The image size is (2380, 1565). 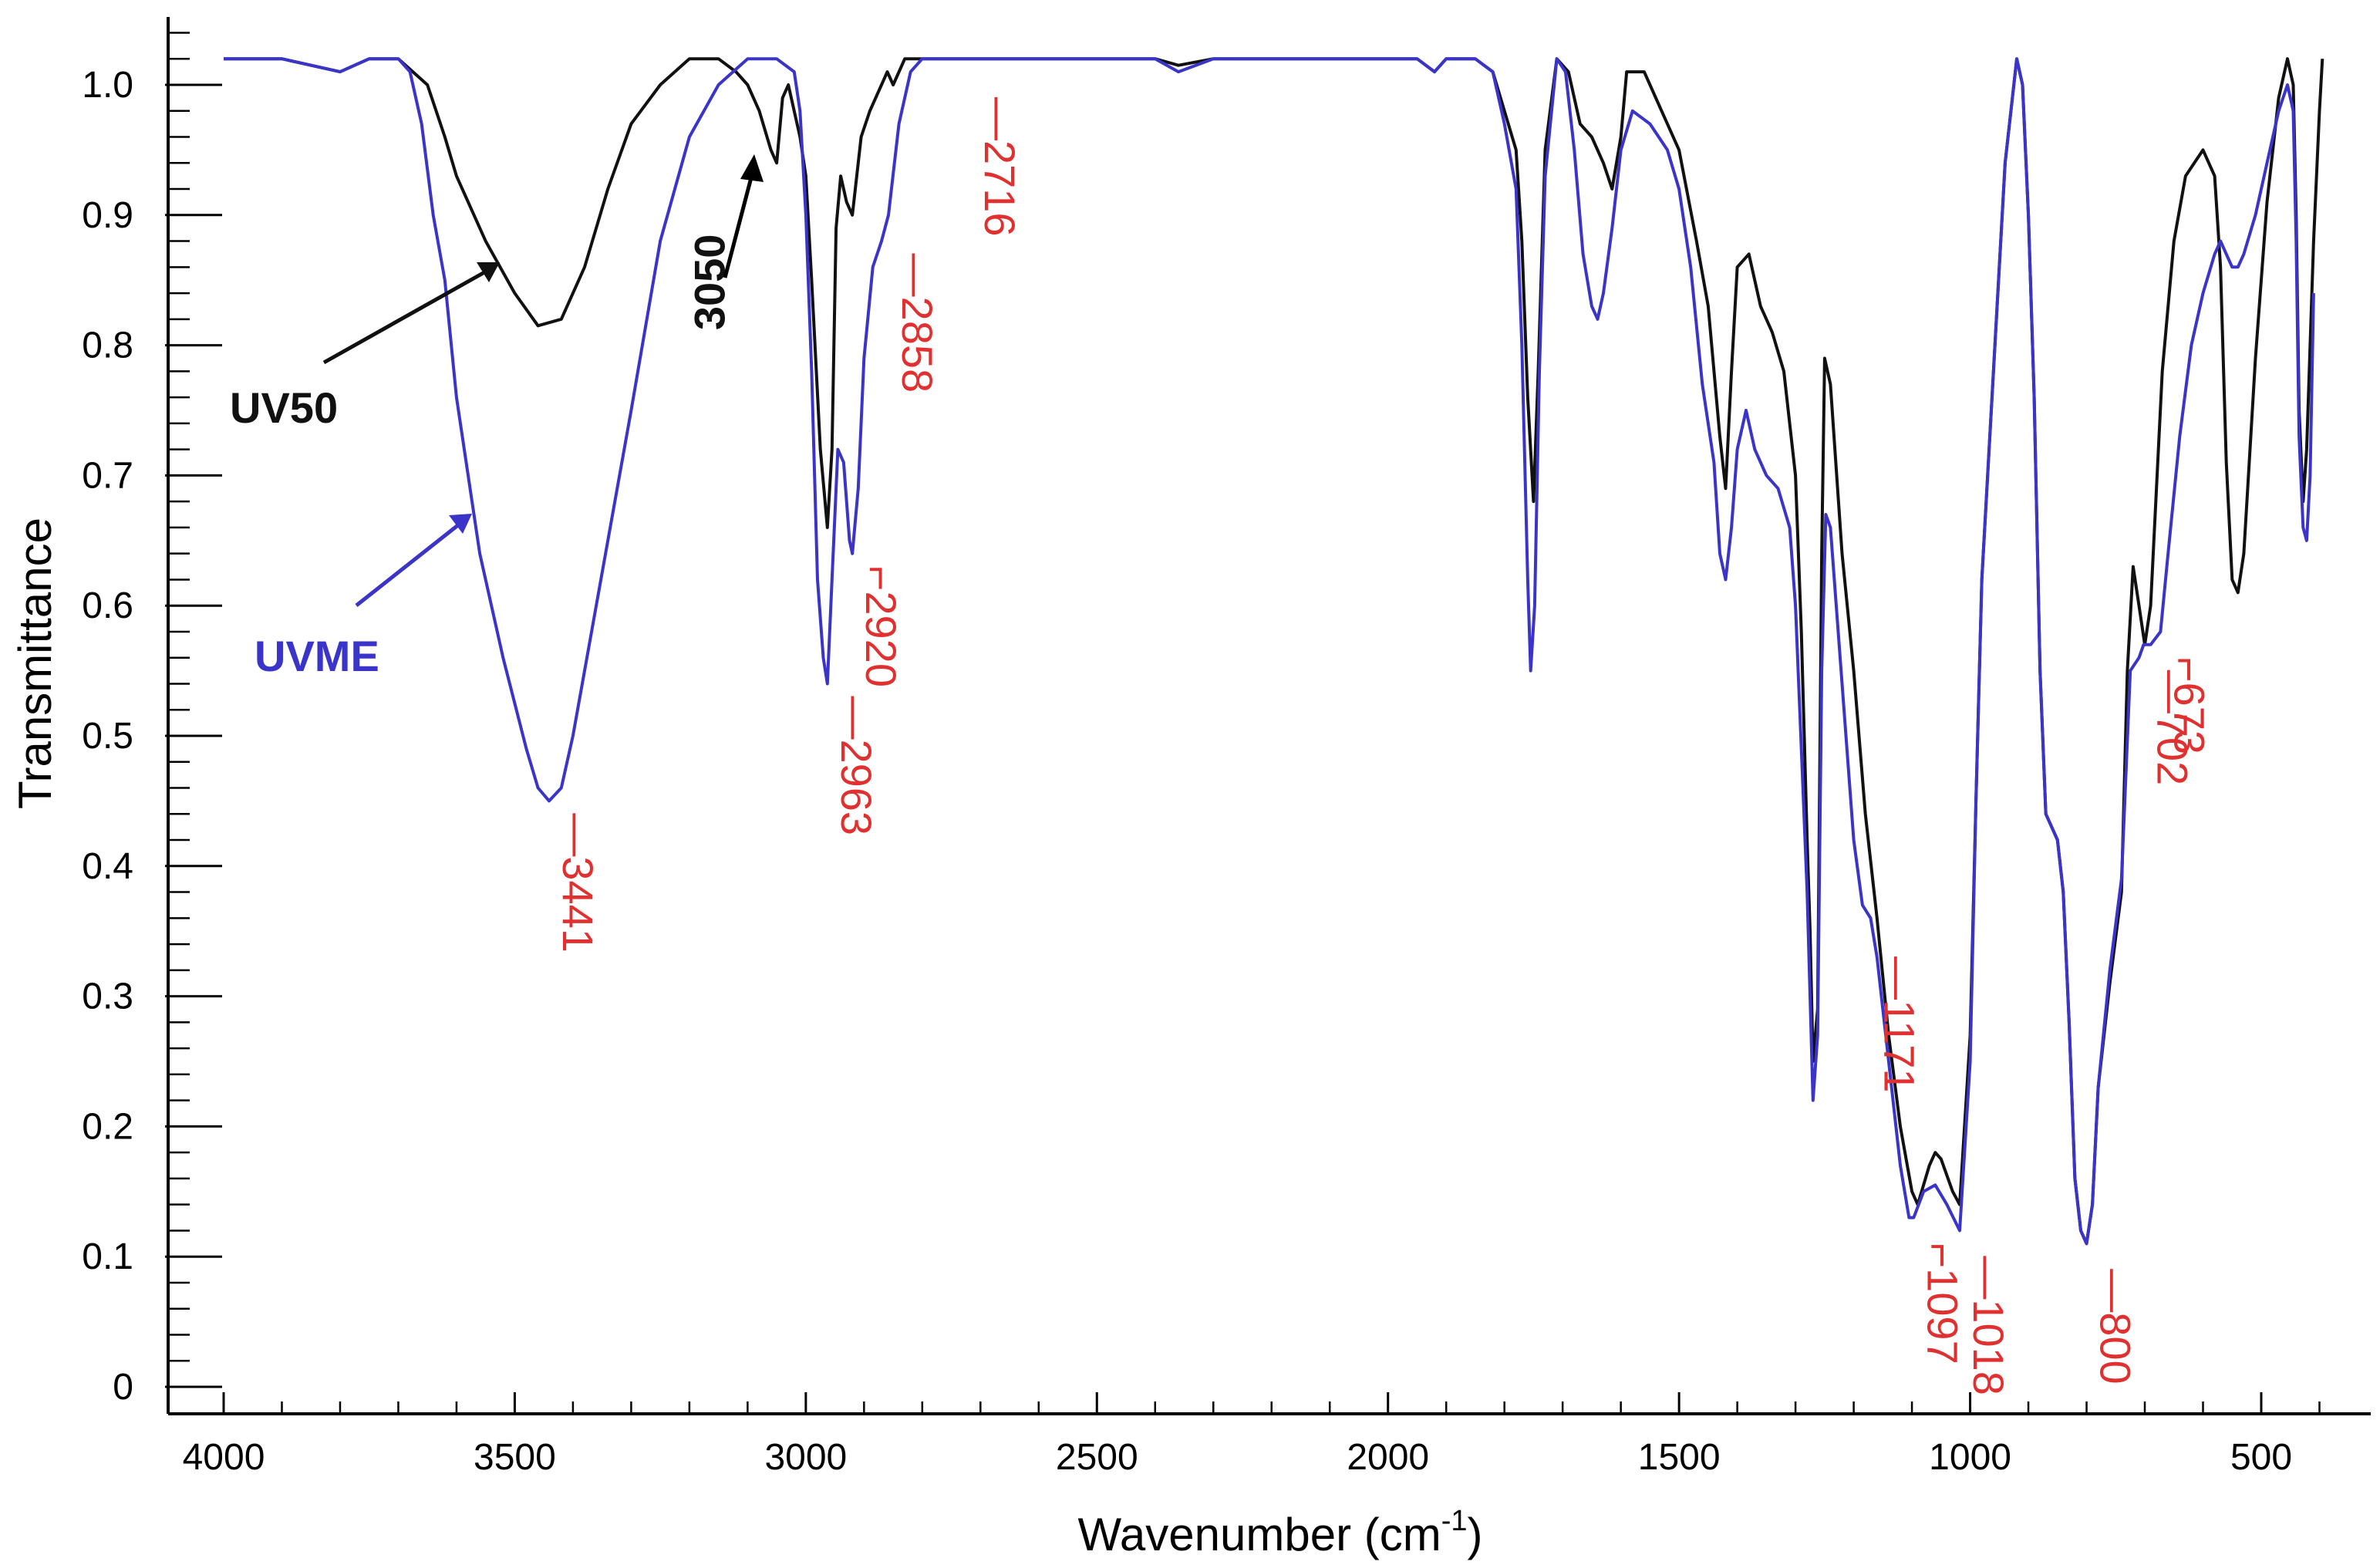 I want to click on peak-label-1097: ⌐1097, so click(x=1943, y=1303).